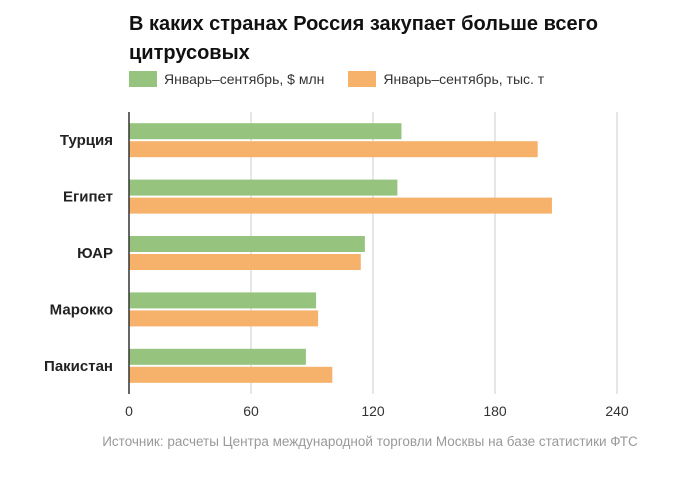  I want to click on x-tick-label: 0, so click(129, 411).